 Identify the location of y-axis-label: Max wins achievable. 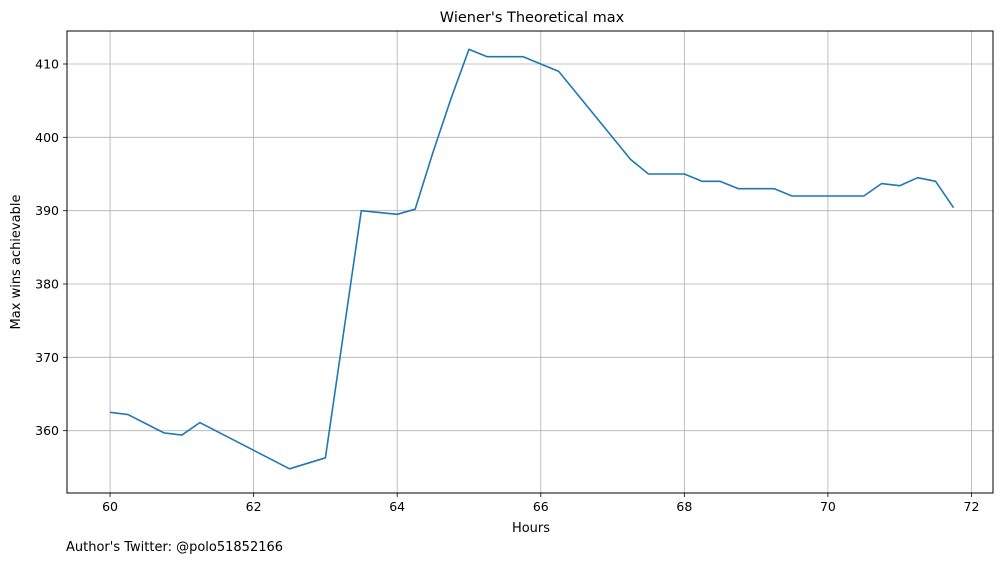
(16, 262).